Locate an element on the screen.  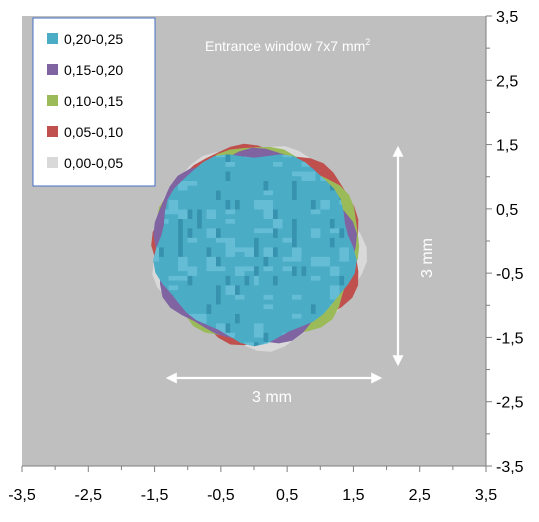
vertical-dimension-label: 3 mm is located at coordinates (427, 258).